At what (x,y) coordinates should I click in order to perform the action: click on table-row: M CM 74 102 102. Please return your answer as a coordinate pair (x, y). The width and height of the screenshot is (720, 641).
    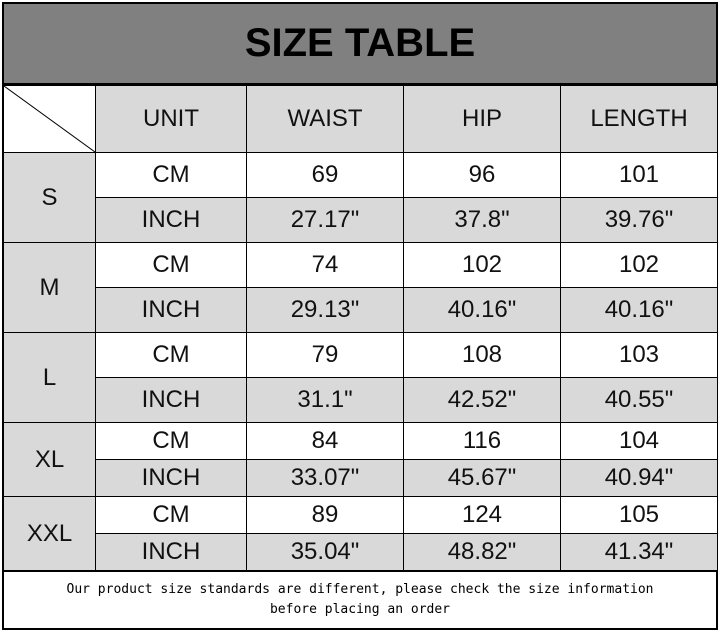
    Looking at the image, I should click on (360, 287).